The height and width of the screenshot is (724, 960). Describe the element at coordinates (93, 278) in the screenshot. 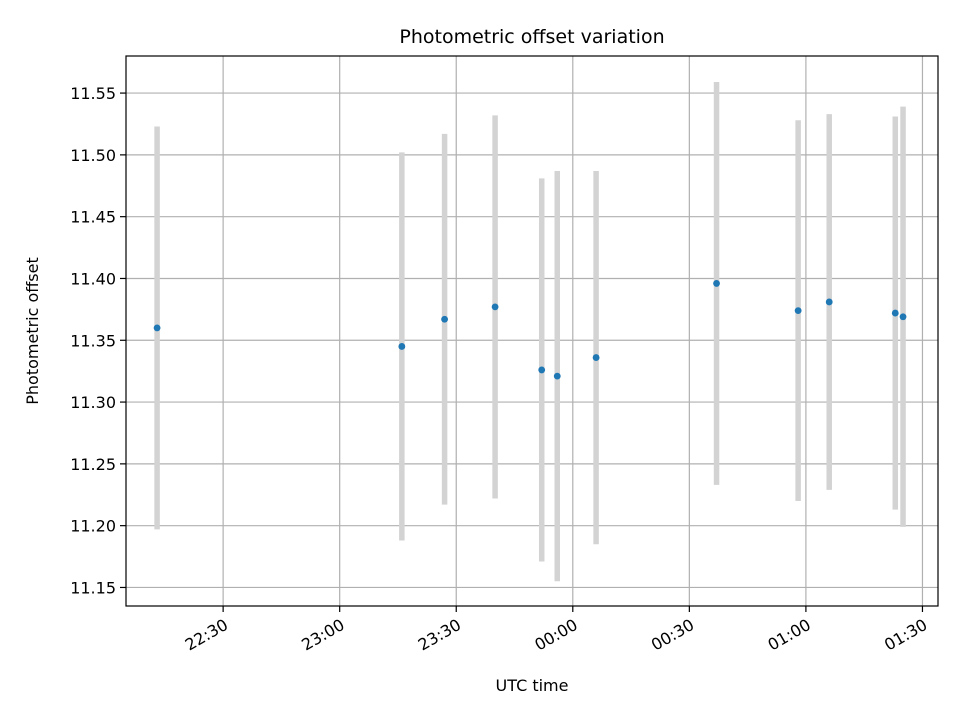

I see `y-tick-label: 11.40` at that location.